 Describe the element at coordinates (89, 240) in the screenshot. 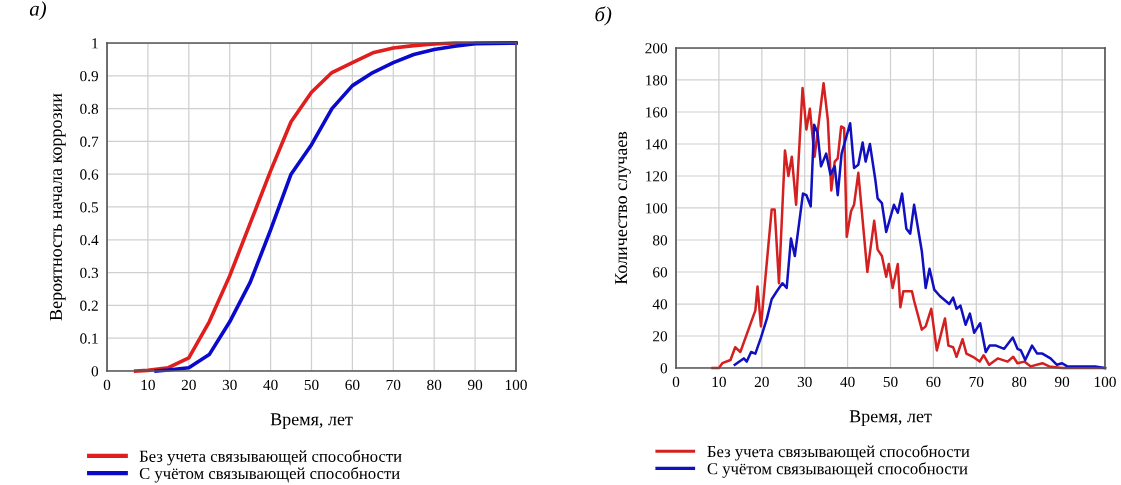

I see `y-tick-label: 0.4` at that location.